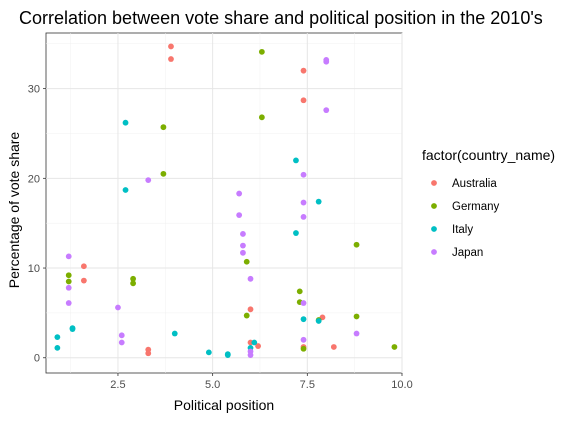  What do you see at coordinates (462, 230) in the screenshot?
I see `legend-label-italy: Italy` at bounding box center [462, 230].